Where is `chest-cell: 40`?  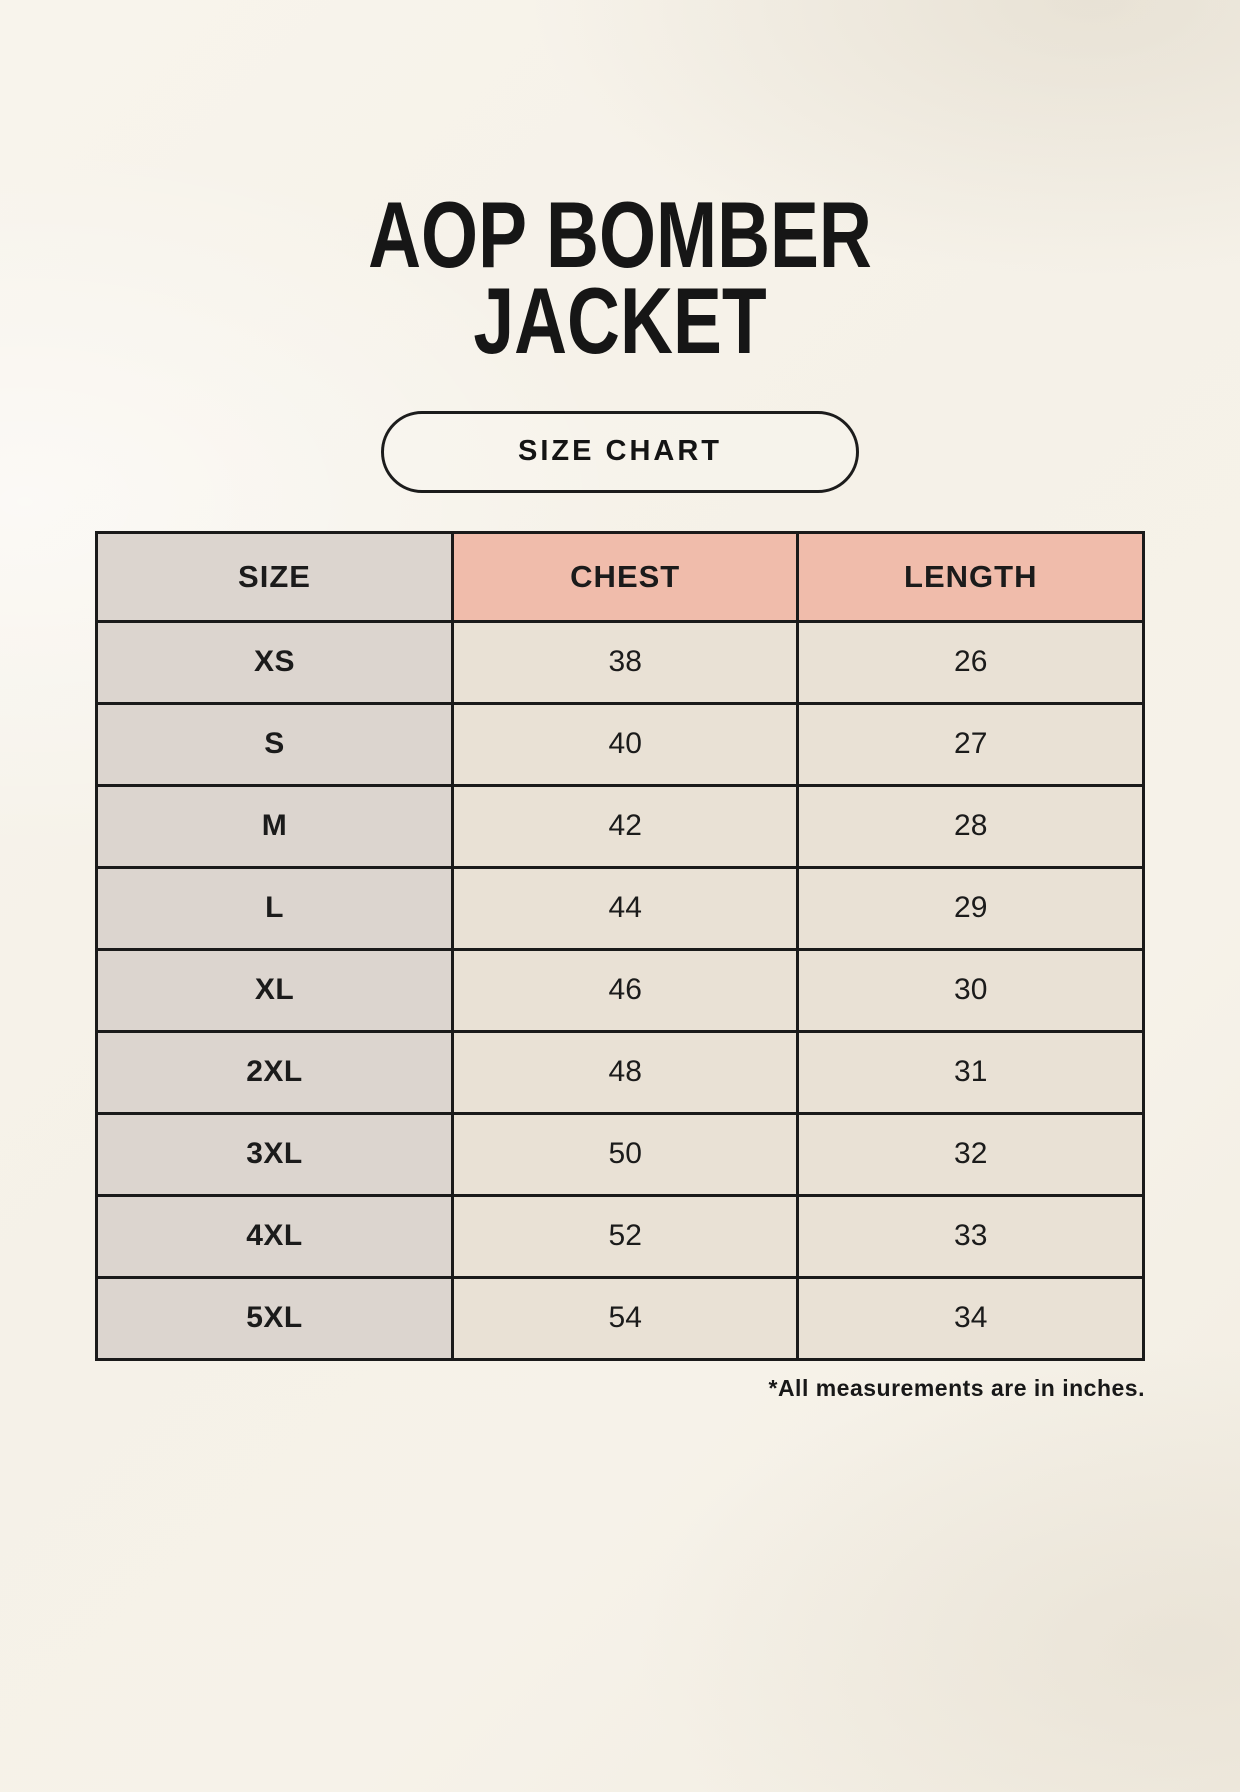 chest-cell: 40 is located at coordinates (625, 744).